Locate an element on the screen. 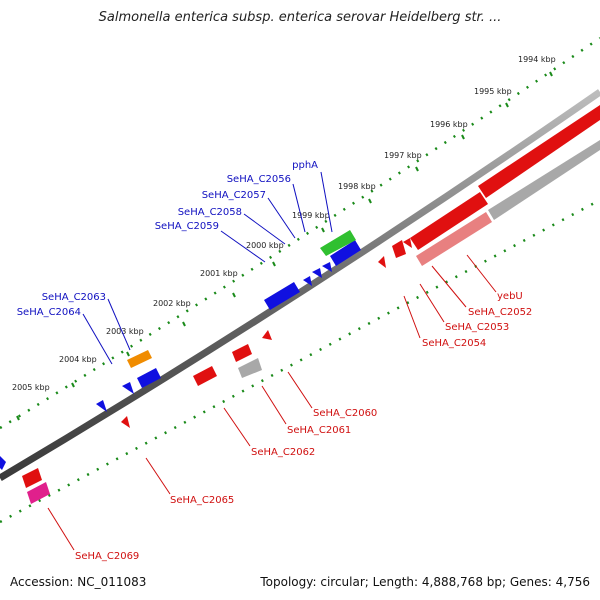  scale-label-1994: 1994 kbp is located at coordinates (537, 59).